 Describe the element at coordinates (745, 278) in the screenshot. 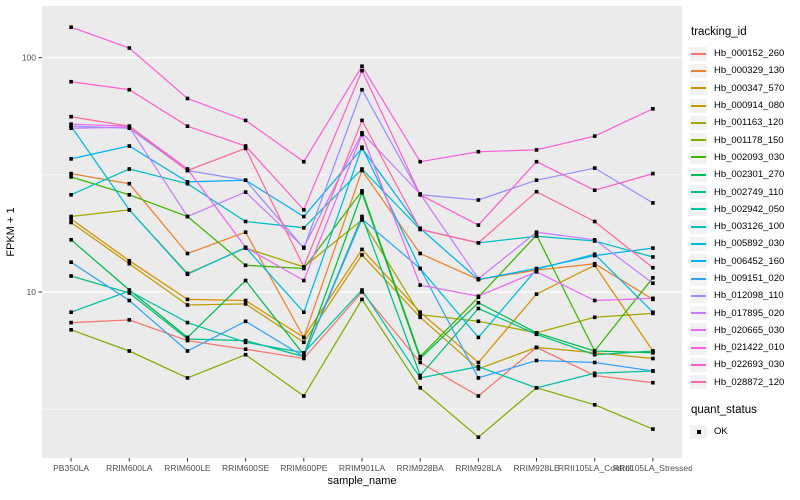

I see `legend-item-Hb_009151_020: Hb_009151_020` at that location.